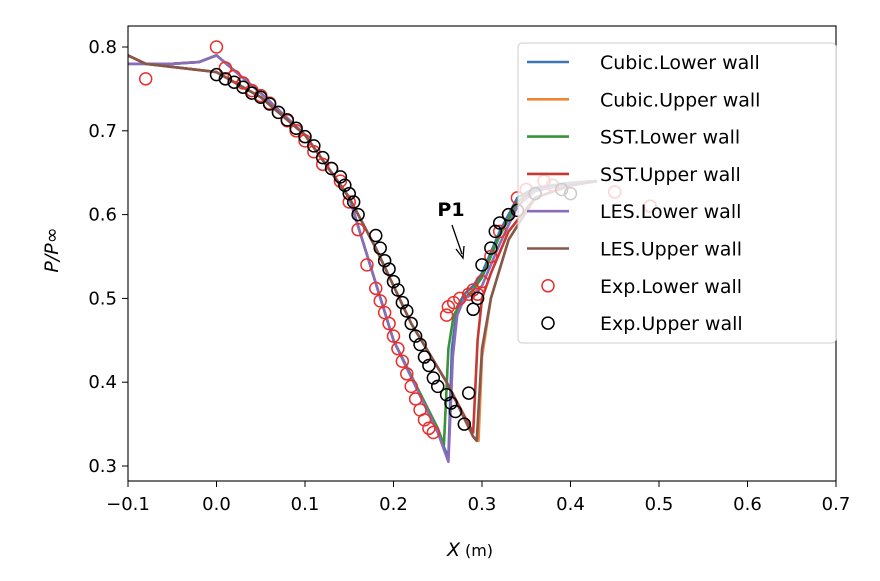  What do you see at coordinates (670, 138) in the screenshot?
I see `legend-label: SST.Lower wall` at bounding box center [670, 138].